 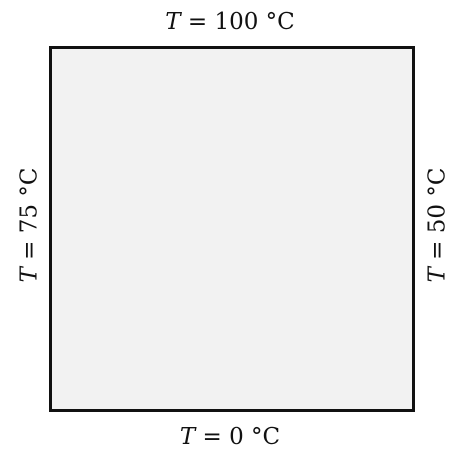 I want to click on bottom-boundary-label: T = 0 °C, so click(x=230, y=437).